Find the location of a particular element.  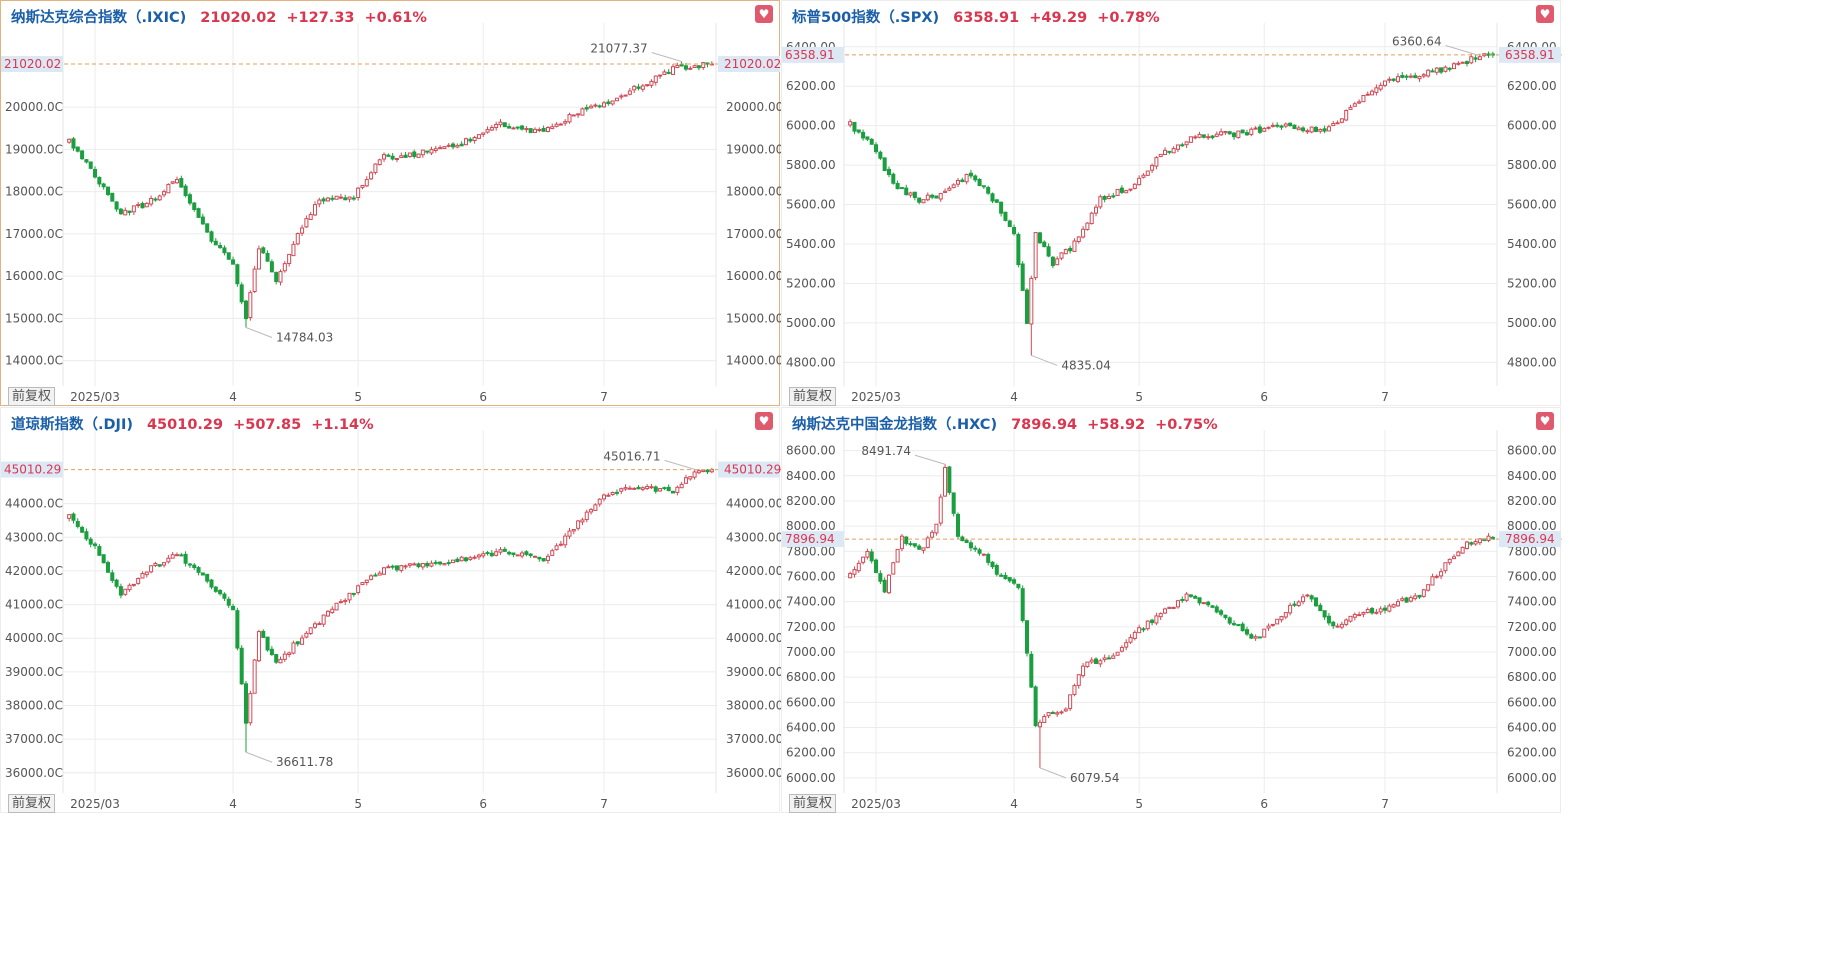

last-price-label-left: 7896.94 is located at coordinates (810, 539).